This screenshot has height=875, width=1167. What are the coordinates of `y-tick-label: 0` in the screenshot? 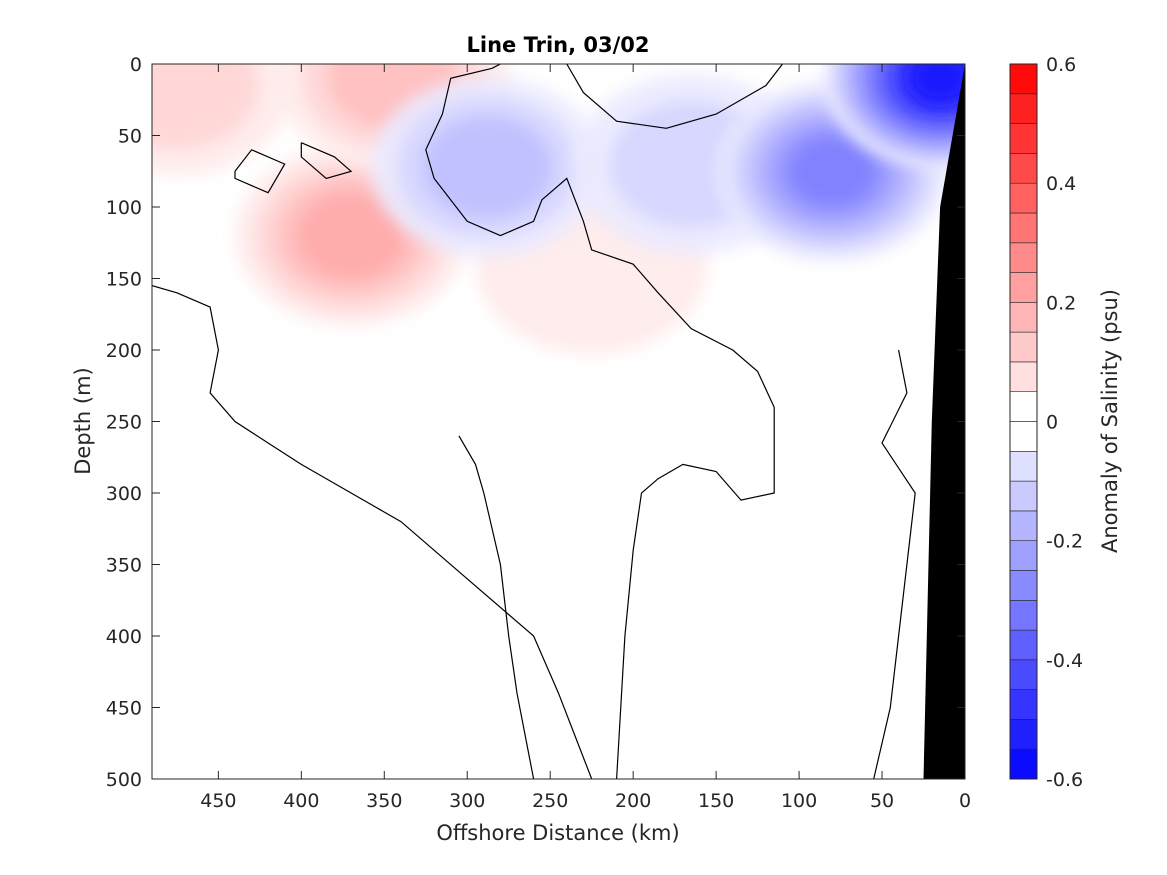 It's located at (136, 65).